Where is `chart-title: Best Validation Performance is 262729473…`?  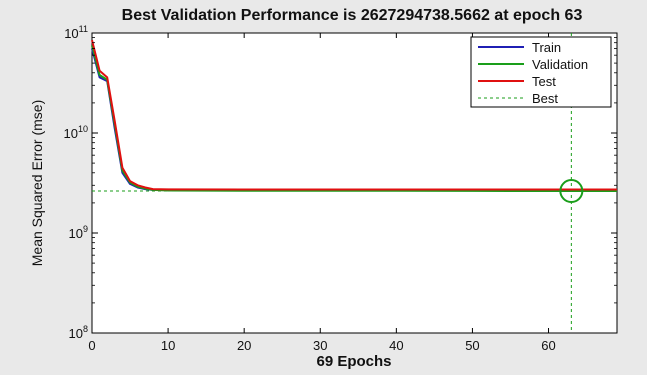
chart-title: Best Validation Performance is 262729473… is located at coordinates (352, 15).